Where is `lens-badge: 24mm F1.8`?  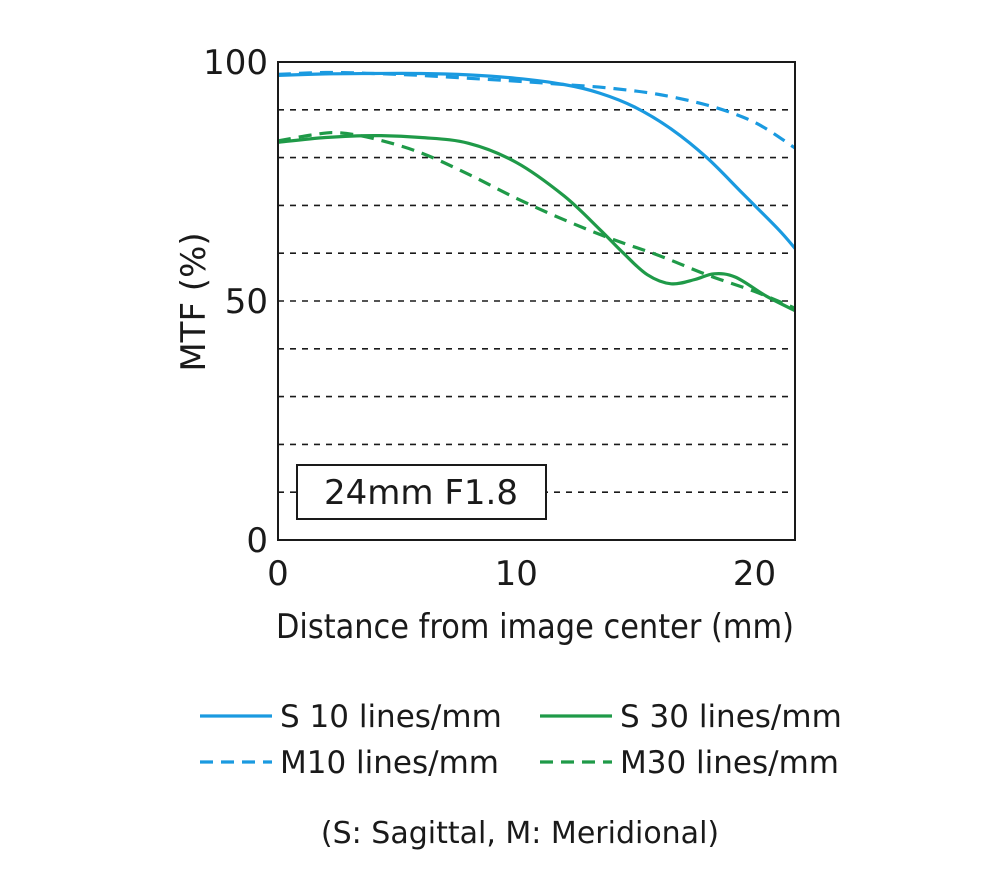
lens-badge: 24mm F1.8 is located at coordinates (421, 492).